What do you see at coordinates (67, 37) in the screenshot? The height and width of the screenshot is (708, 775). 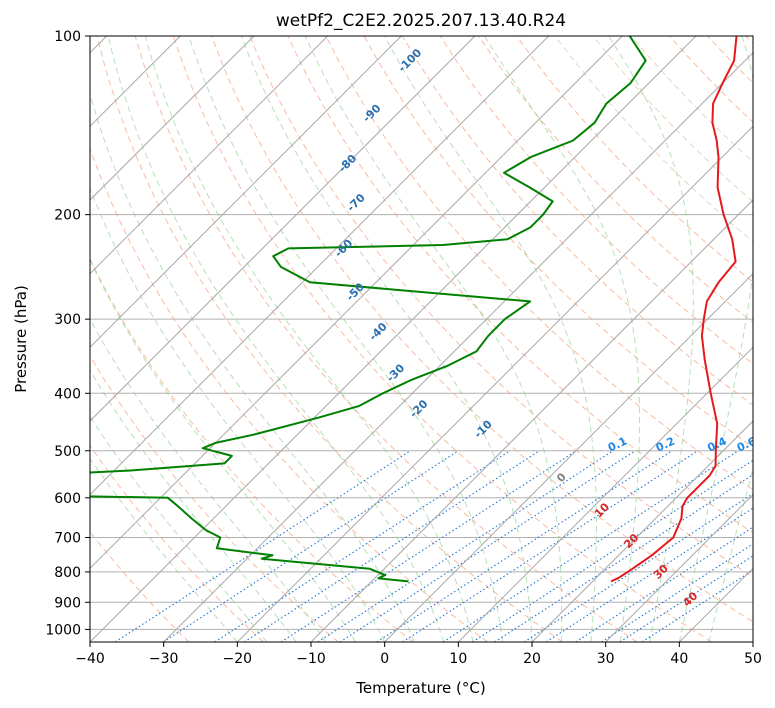 I see `y-tick-label: 100` at bounding box center [67, 37].